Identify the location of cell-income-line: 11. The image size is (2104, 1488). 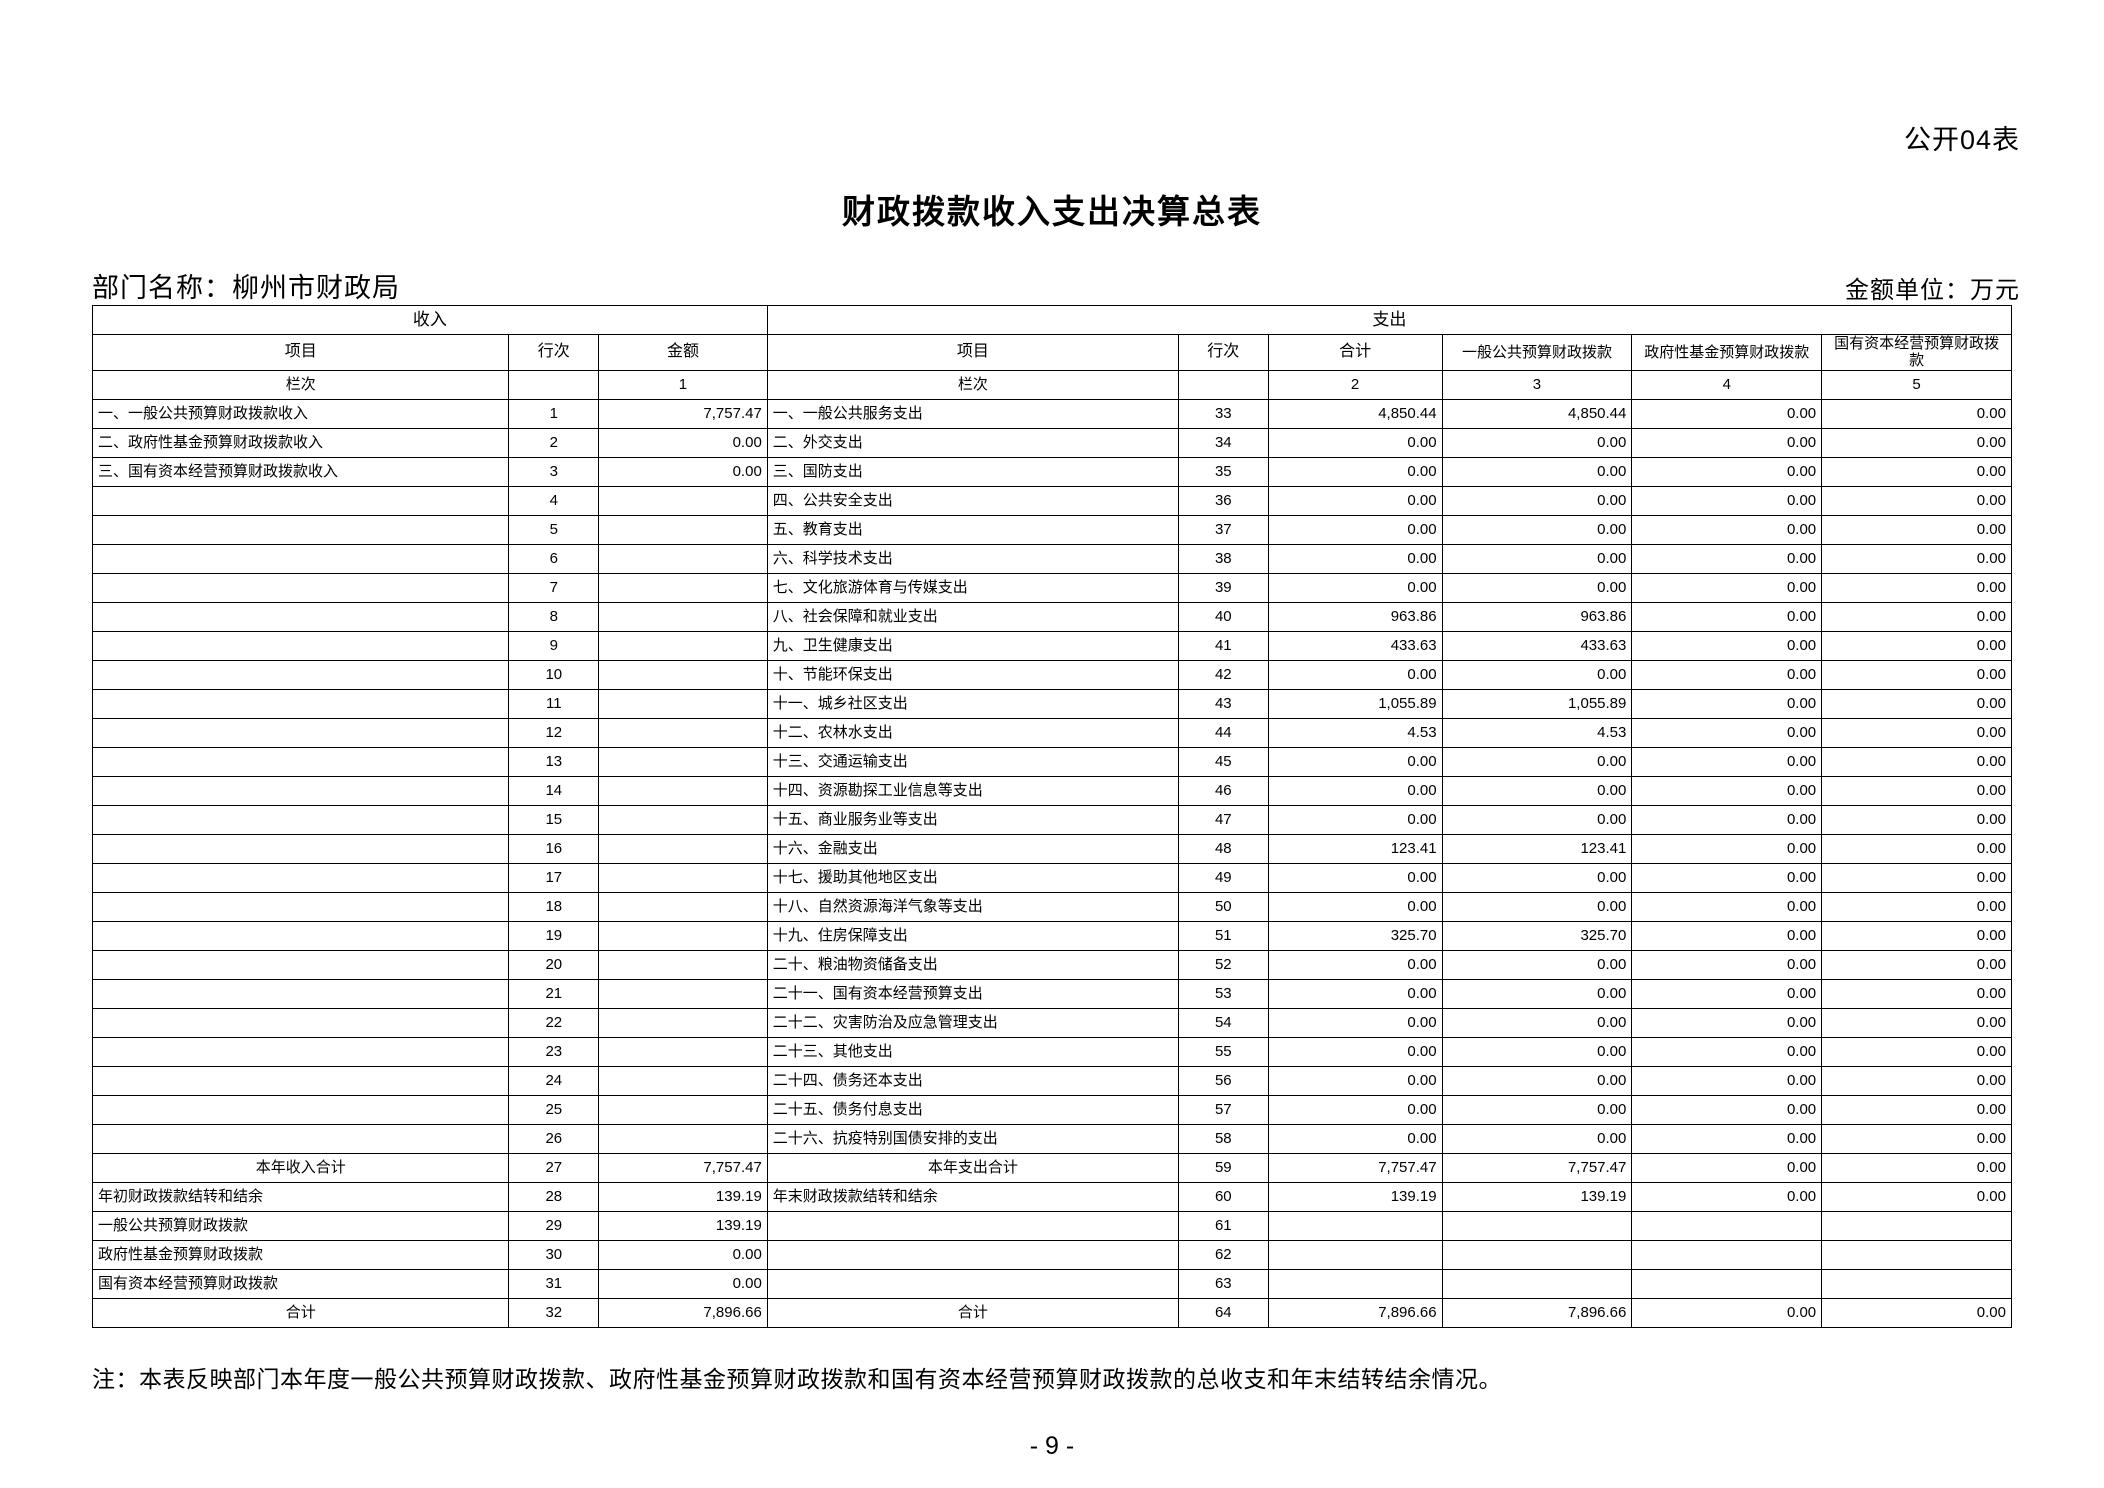
(554, 703).